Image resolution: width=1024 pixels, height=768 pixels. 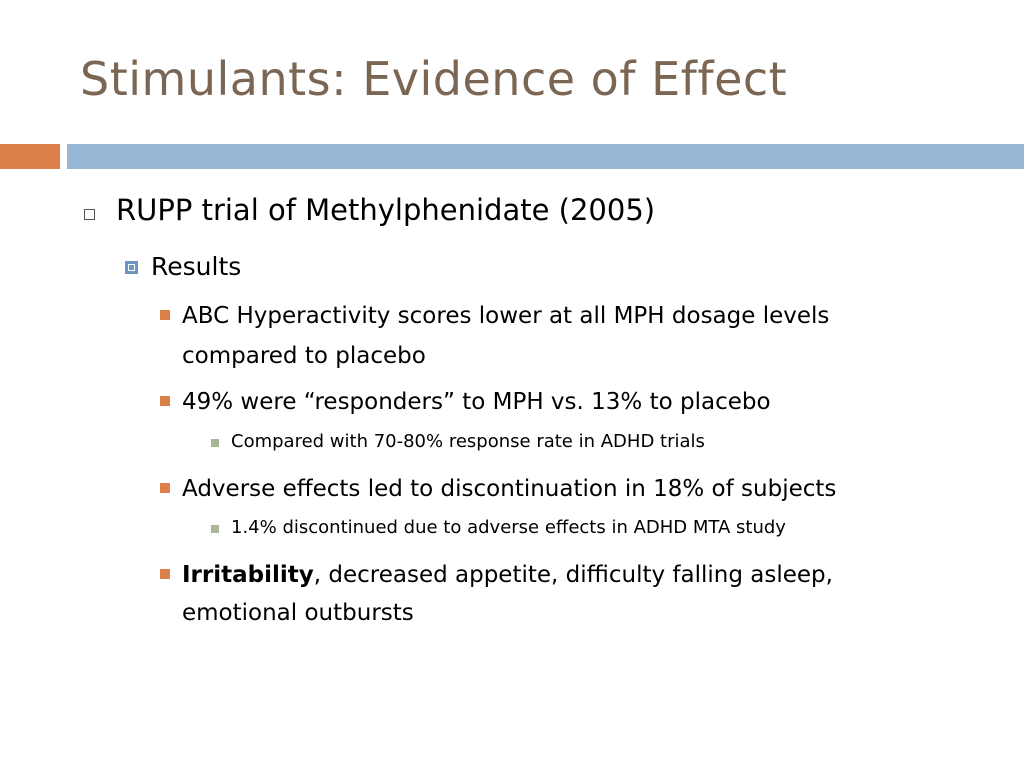 I want to click on slide-title: Stimulants: Evidence of Effect, so click(x=434, y=79).